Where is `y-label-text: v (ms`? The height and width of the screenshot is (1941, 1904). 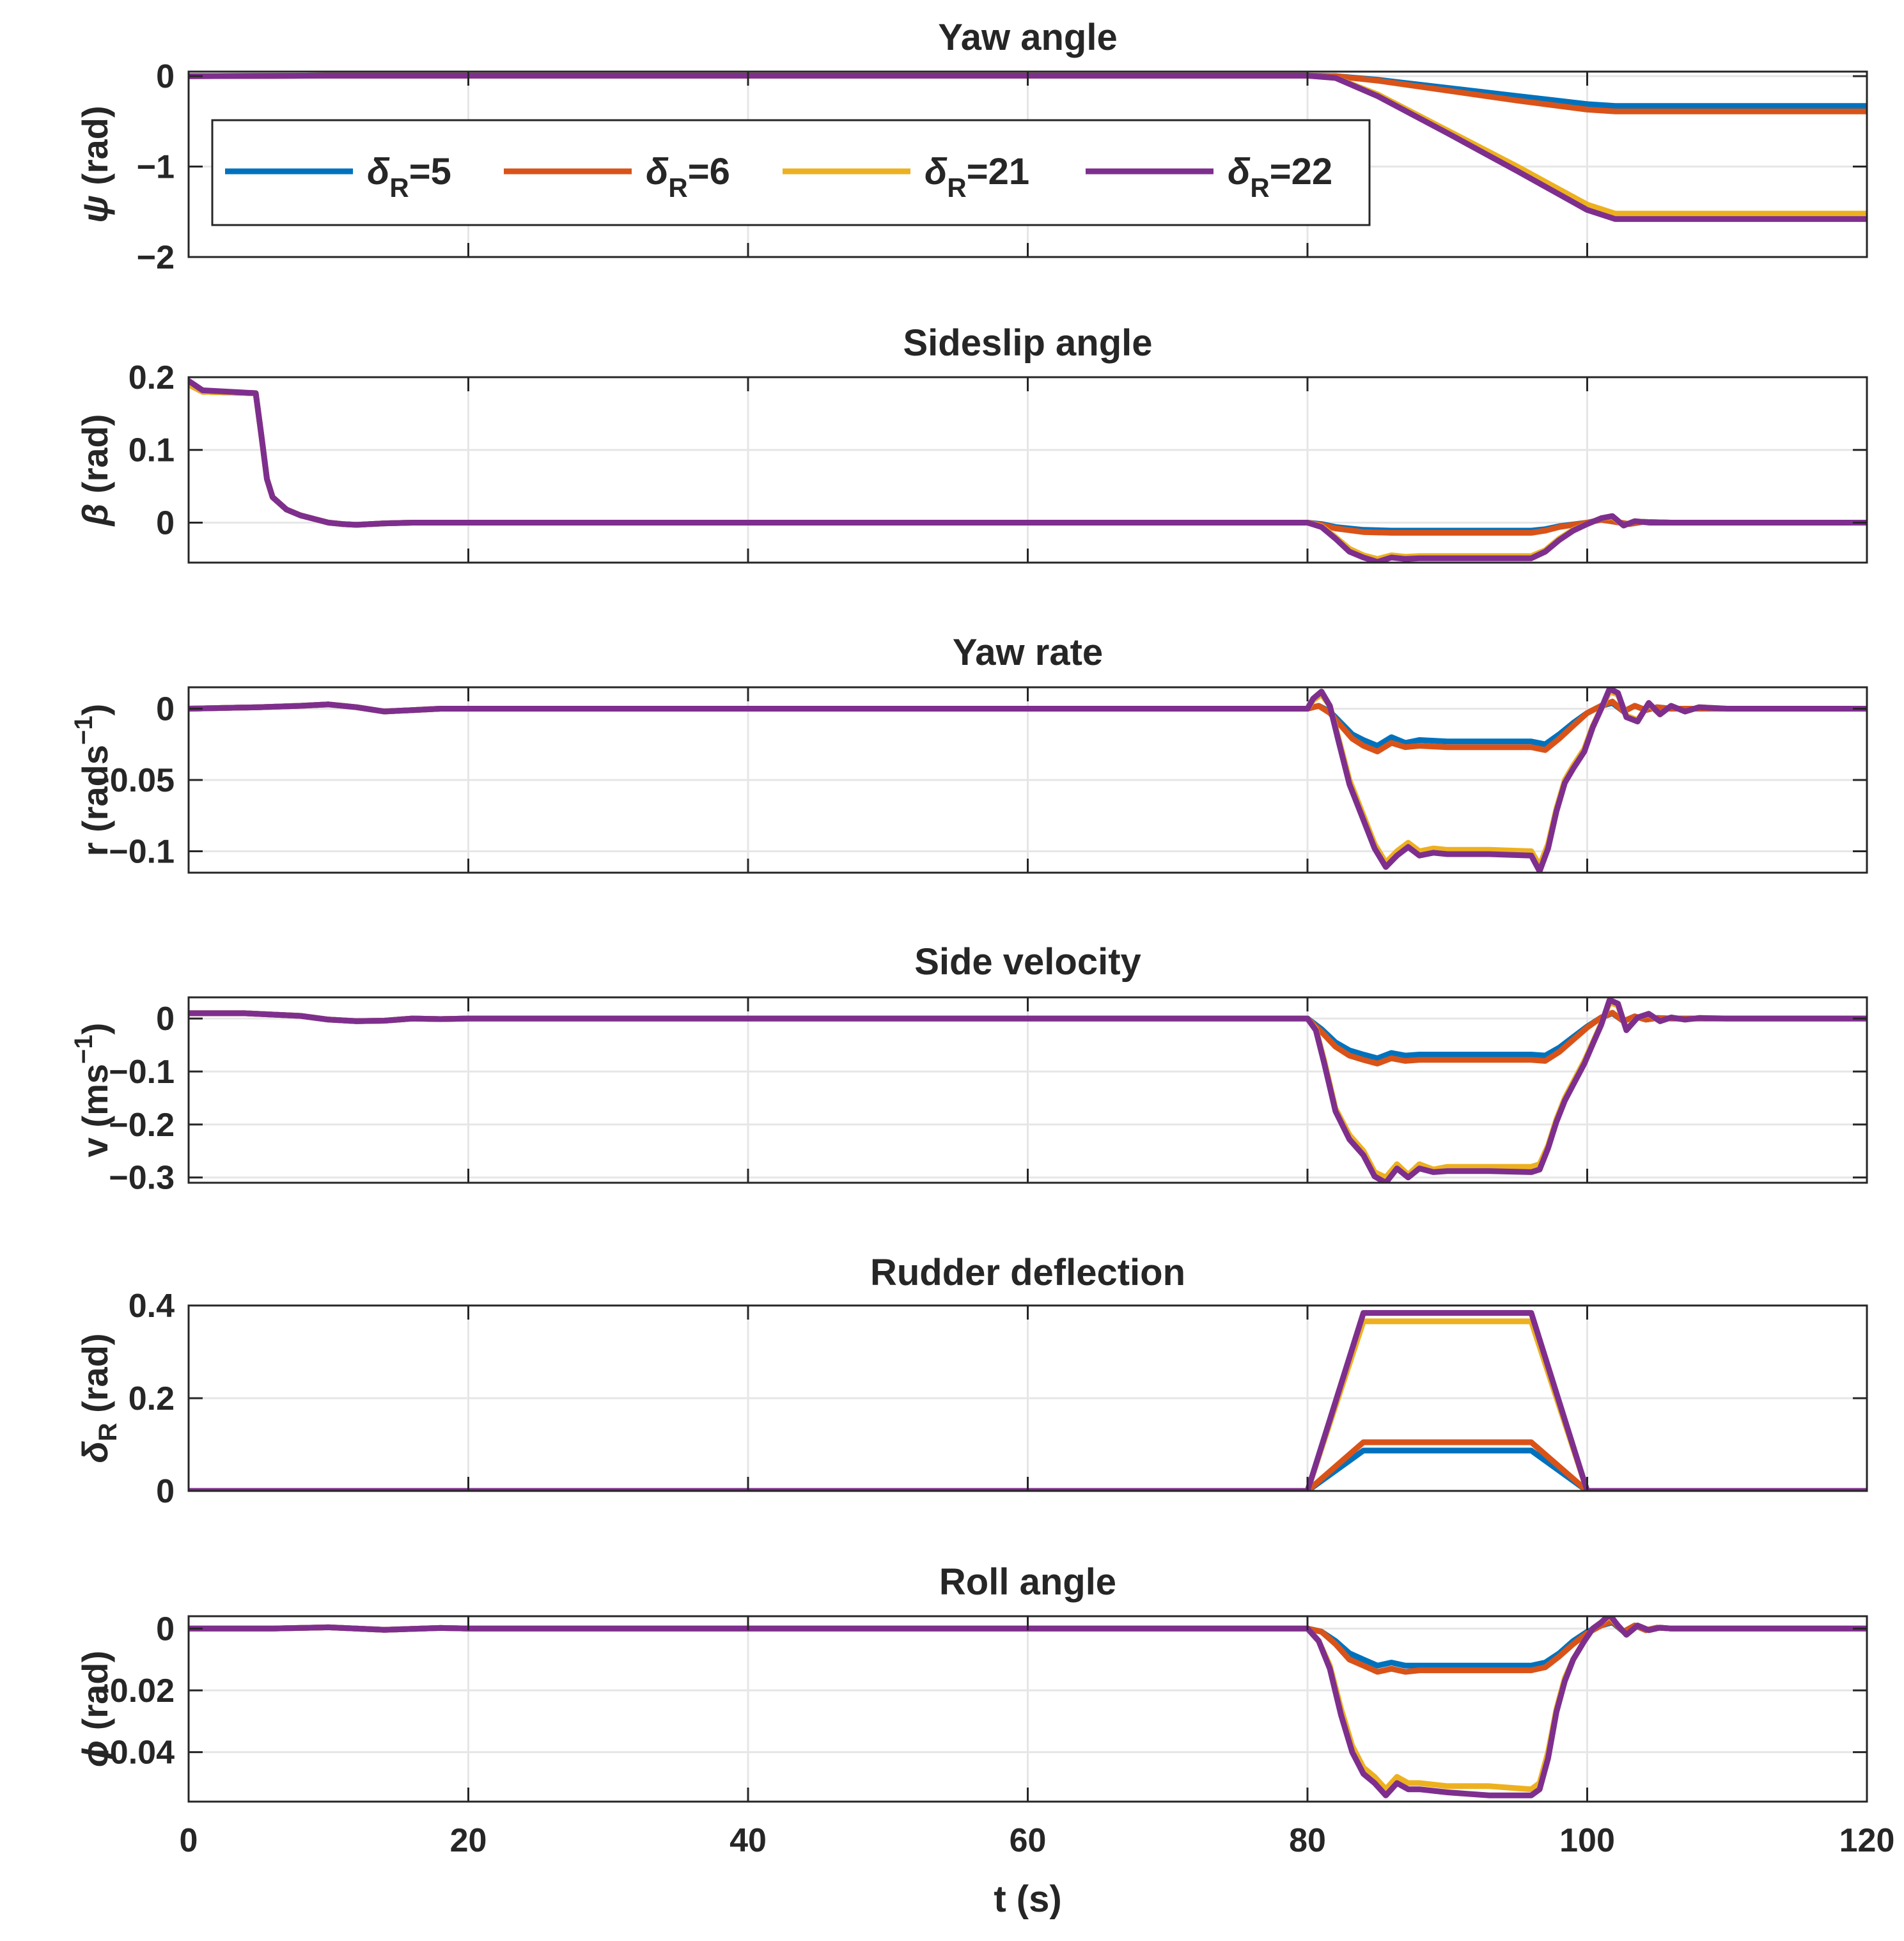
y-label-text: v (ms is located at coordinates (95, 1110).